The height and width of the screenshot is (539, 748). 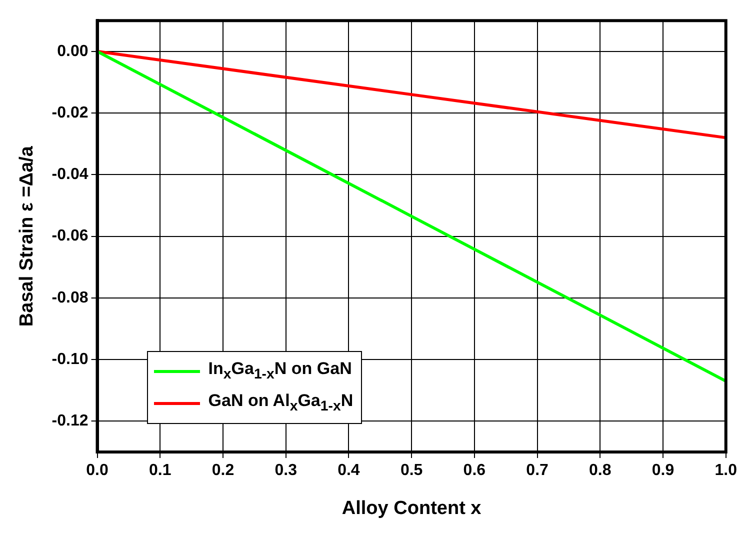 What do you see at coordinates (537, 471) in the screenshot?
I see `x-tick-label: 0.7` at bounding box center [537, 471].